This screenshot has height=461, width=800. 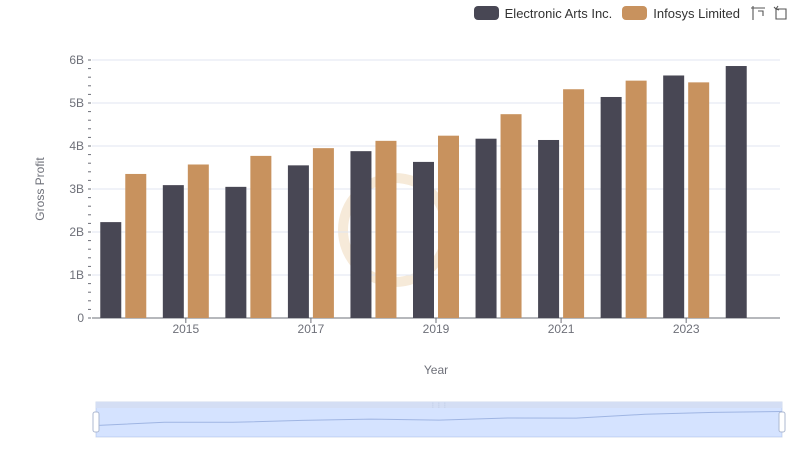 What do you see at coordinates (686, 329) in the screenshot?
I see `x-tick-label: 2023` at bounding box center [686, 329].